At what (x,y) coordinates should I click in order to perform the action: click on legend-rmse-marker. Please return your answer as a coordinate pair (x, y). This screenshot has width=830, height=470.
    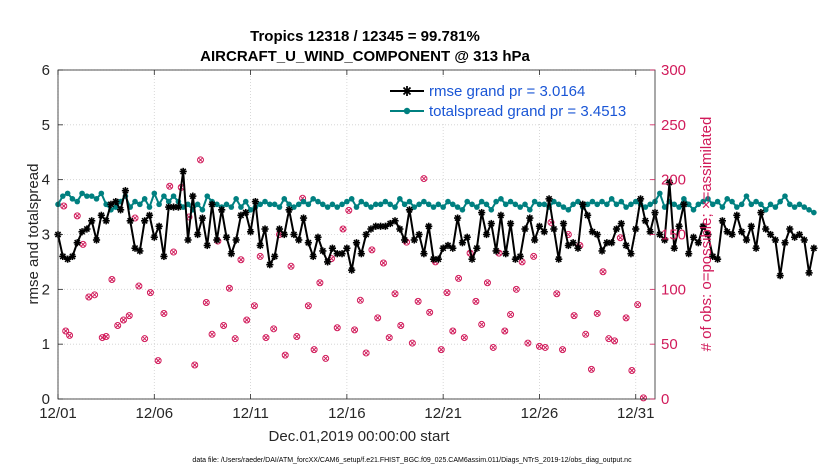
    Looking at the image, I should click on (407, 91).